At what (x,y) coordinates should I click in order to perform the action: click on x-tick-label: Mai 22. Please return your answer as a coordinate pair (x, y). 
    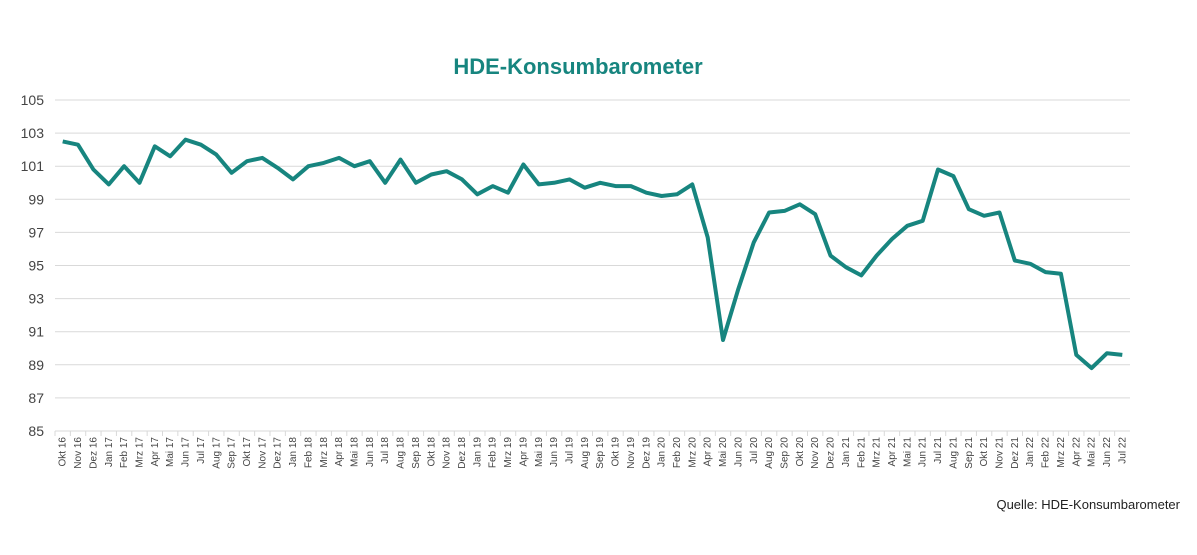
    Looking at the image, I should click on (1092, 452).